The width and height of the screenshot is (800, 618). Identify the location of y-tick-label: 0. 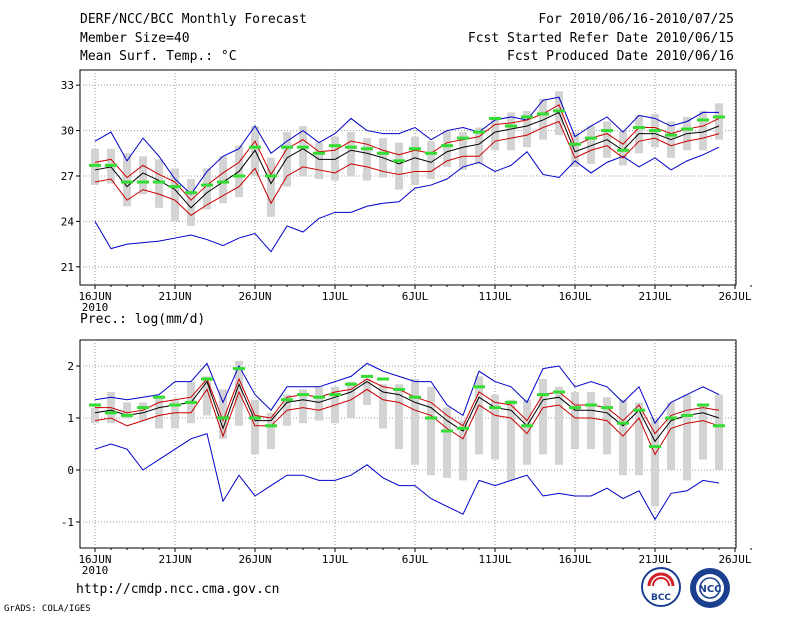
(70, 470).